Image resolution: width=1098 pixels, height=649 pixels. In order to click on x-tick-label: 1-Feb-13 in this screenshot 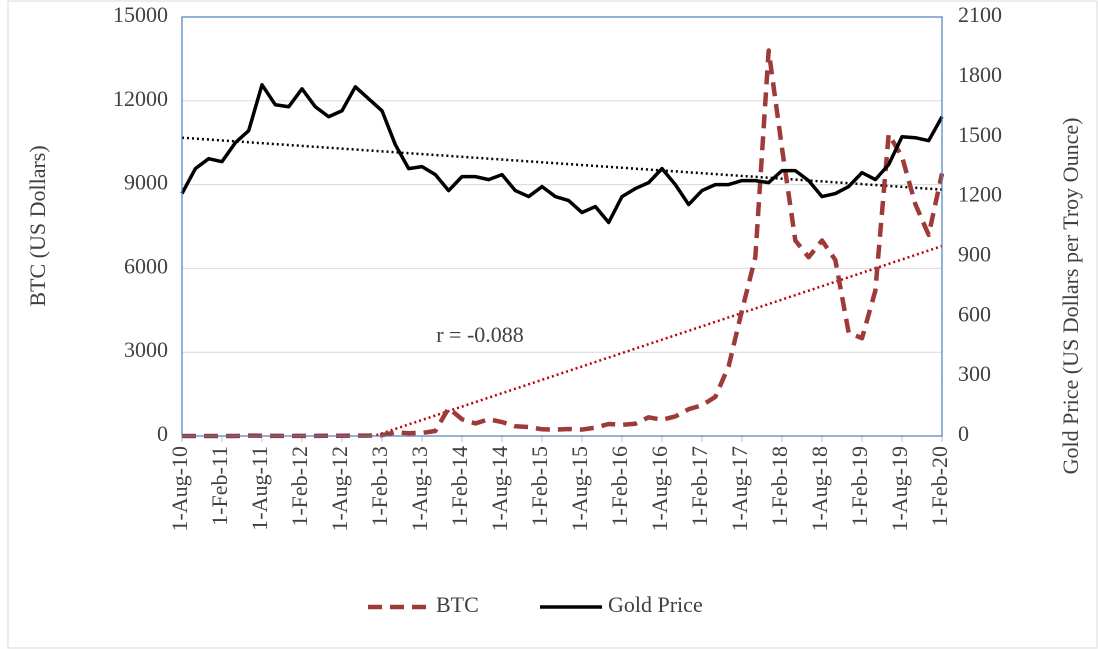, I will do `click(379, 486)`.